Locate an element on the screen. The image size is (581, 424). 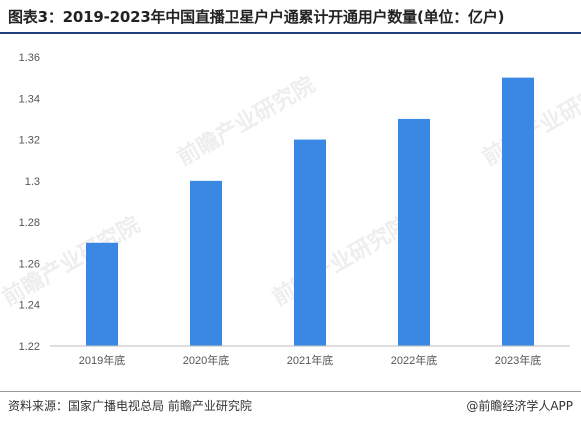
x-tick-label: 2019年底 is located at coordinates (102, 360).